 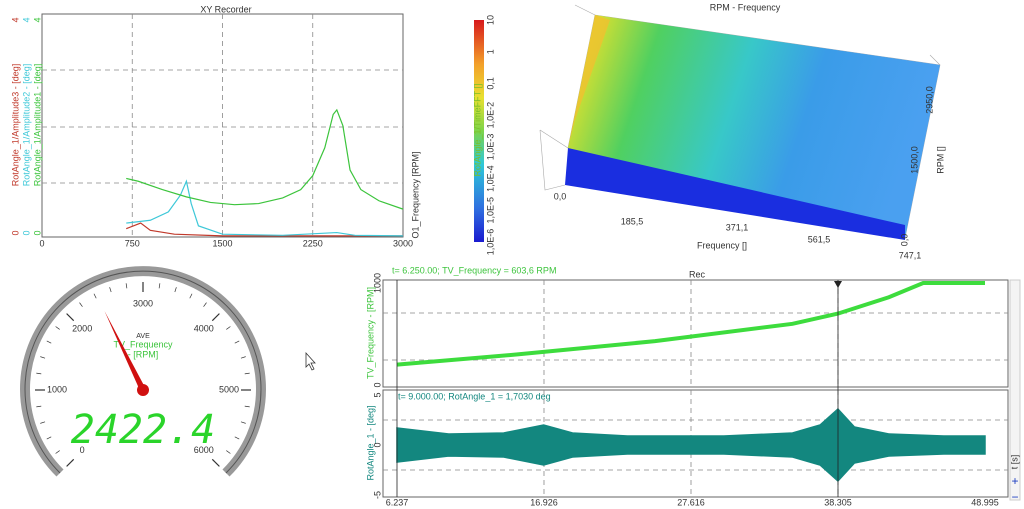 What do you see at coordinates (490, 51) in the screenshot?
I see `colorbar-tick: 1` at bounding box center [490, 51].